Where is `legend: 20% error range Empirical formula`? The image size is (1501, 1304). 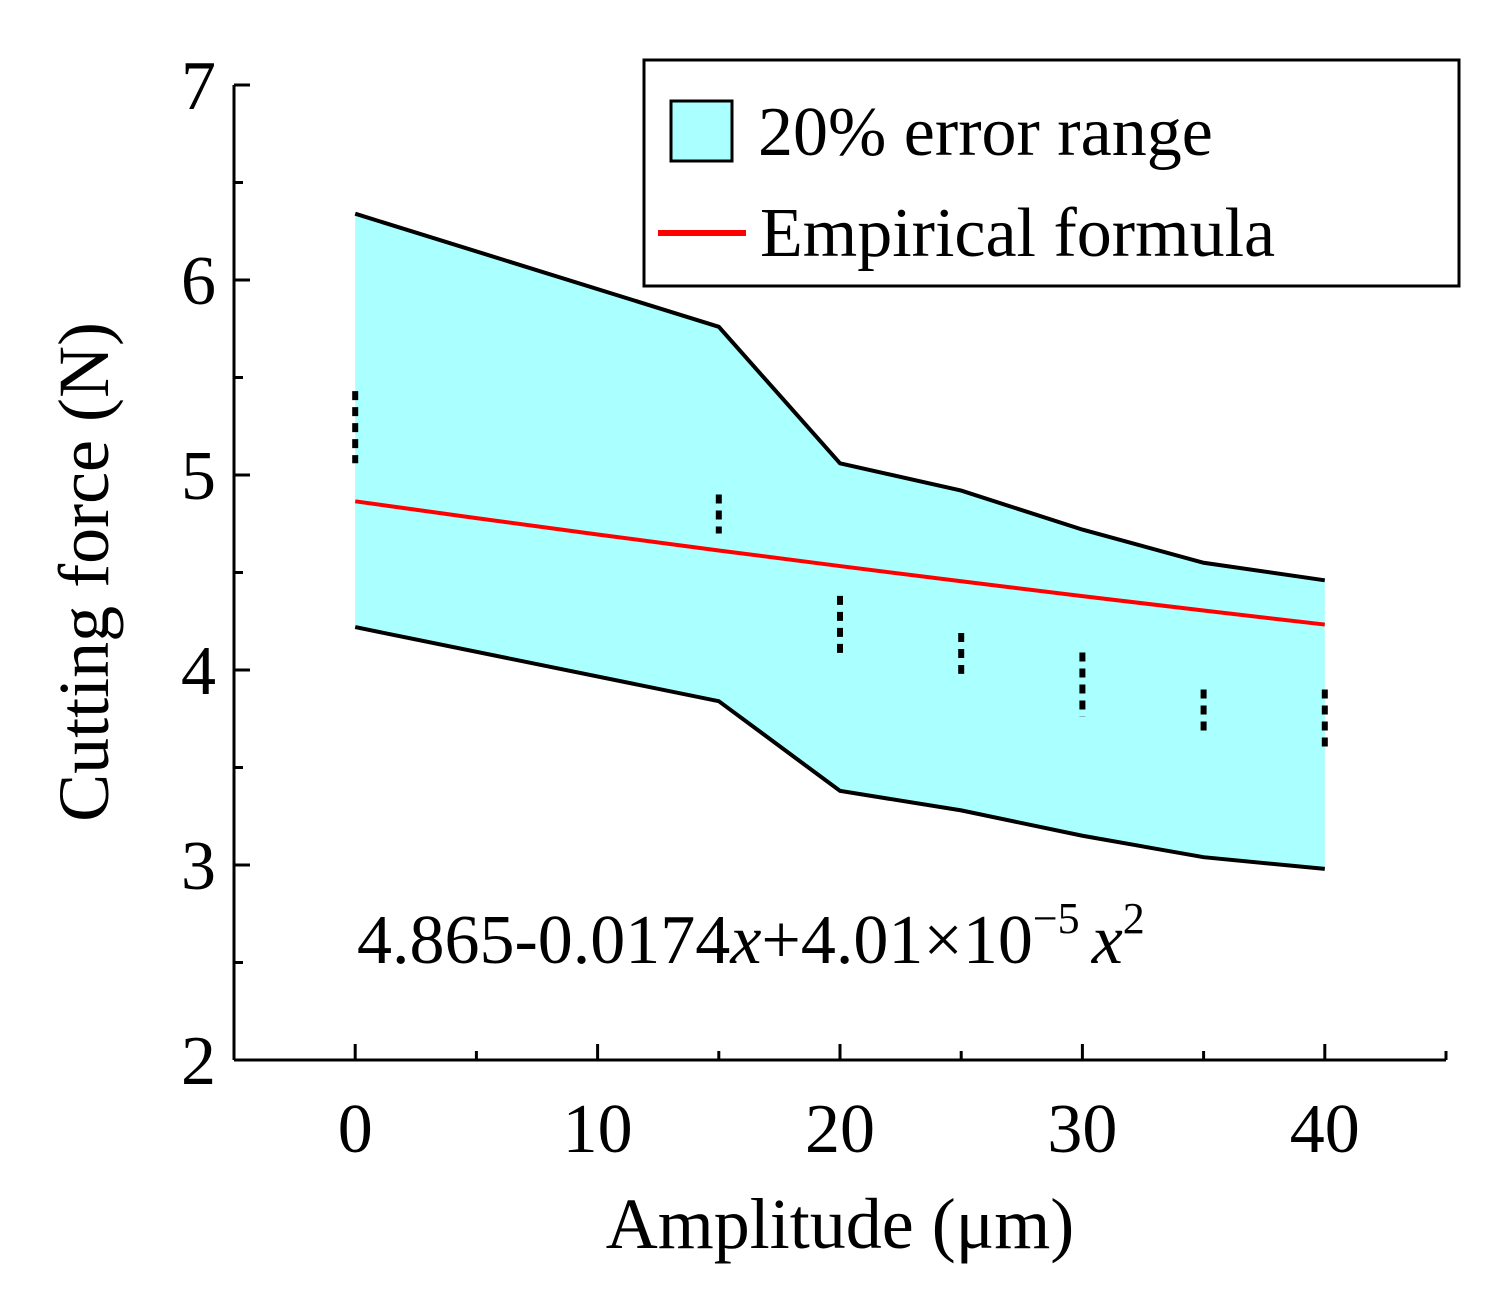 legend: 20% error range Empirical formula is located at coordinates (1051, 173).